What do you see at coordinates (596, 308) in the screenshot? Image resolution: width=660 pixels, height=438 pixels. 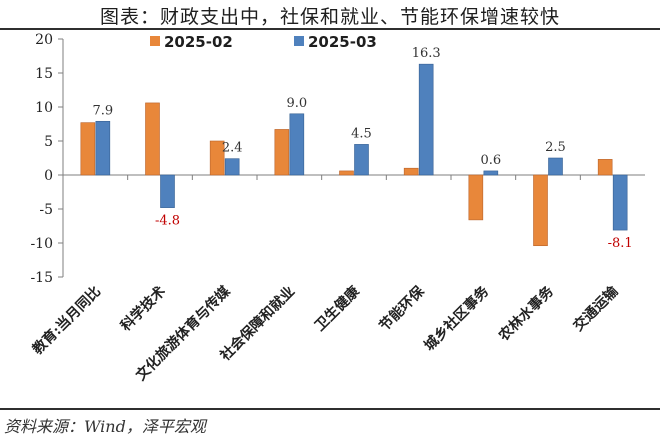 I see `category-label: 交通运输` at bounding box center [596, 308].